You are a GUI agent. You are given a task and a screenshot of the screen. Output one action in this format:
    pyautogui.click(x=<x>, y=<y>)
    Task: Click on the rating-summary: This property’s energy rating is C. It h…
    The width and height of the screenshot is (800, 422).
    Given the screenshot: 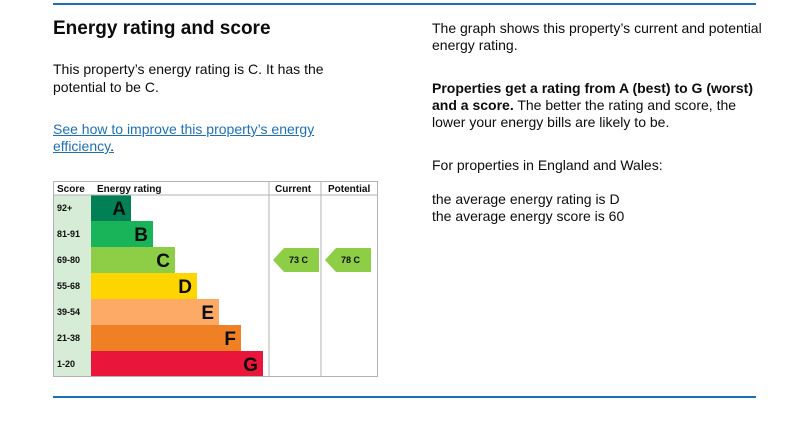 What is the action you would take?
    pyautogui.click(x=188, y=78)
    